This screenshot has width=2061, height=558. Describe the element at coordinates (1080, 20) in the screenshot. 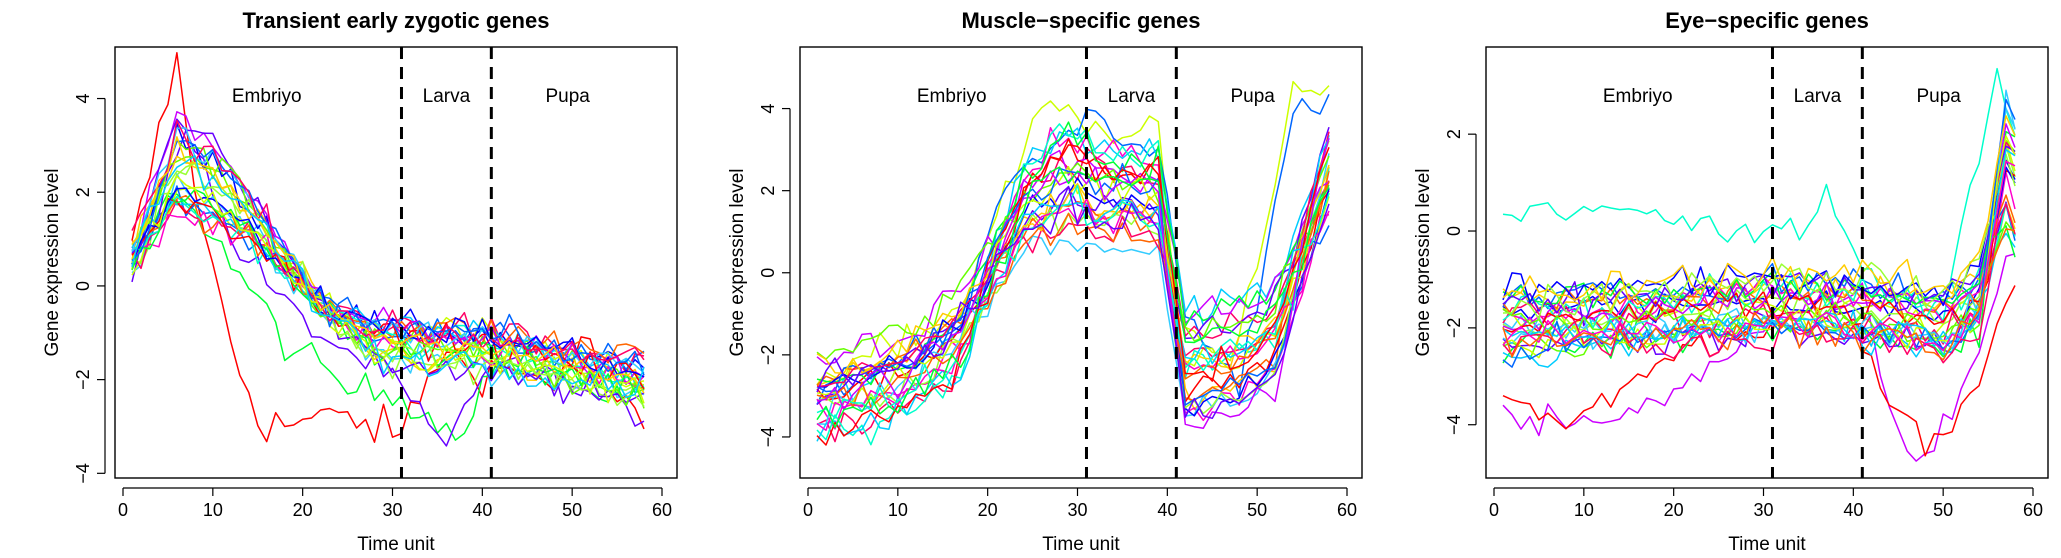

I see `panel-title: Muscle−specific genes` at that location.